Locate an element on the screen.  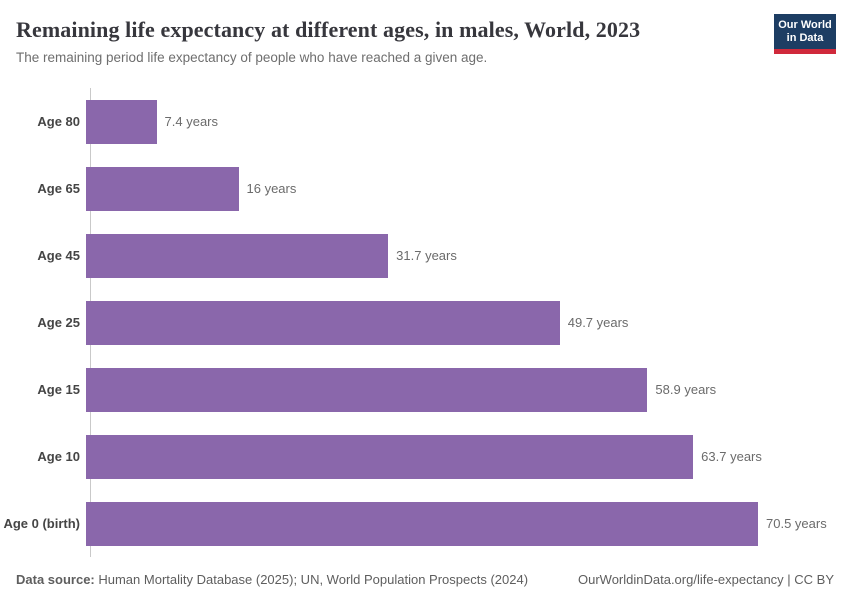
value-label: 63.7 years is located at coordinates (731, 456).